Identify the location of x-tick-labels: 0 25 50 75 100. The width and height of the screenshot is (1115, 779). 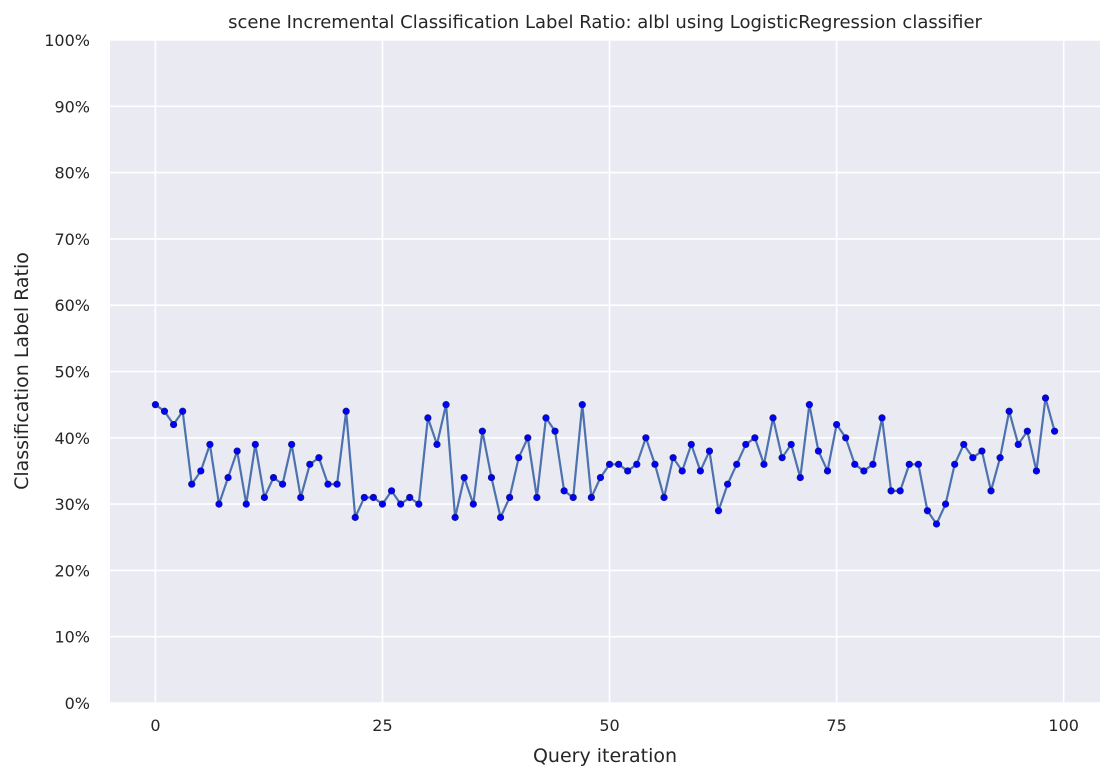
(614, 725).